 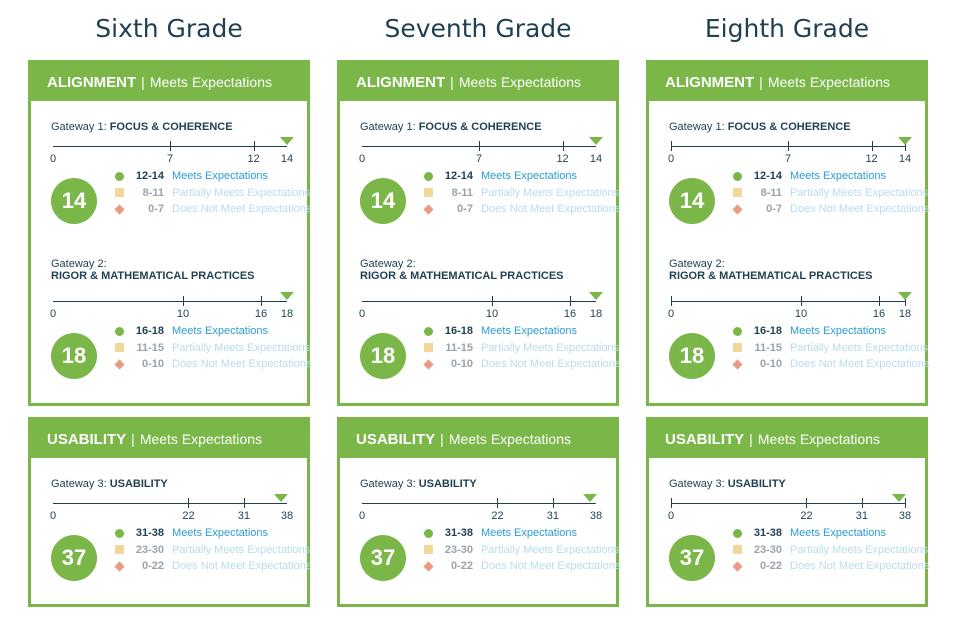 What do you see at coordinates (905, 159) in the screenshot?
I see `scale-tick-label: 14` at bounding box center [905, 159].